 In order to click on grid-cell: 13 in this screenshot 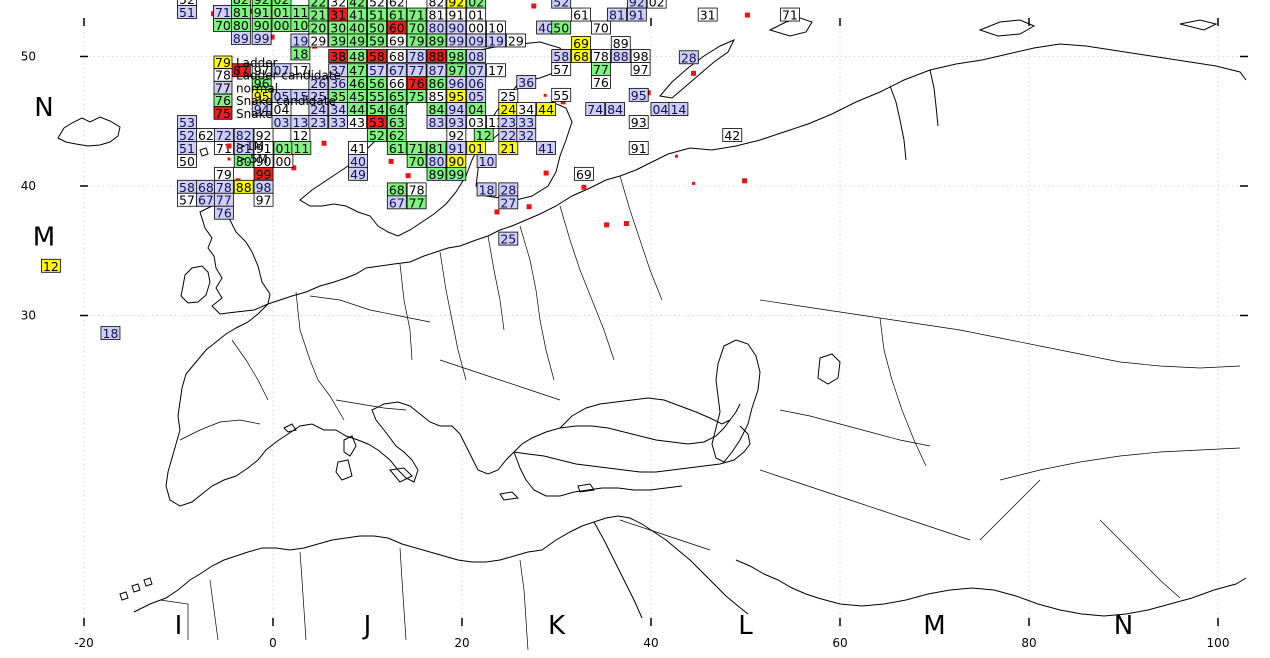, I will do `click(300, 122)`.